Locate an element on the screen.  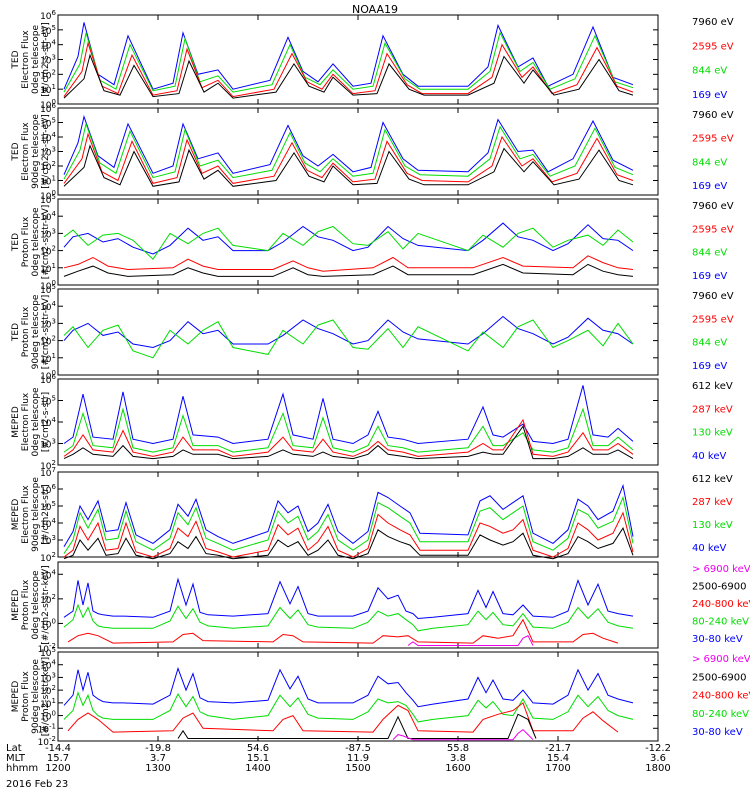
time-row-value: -87.5 is located at coordinates (358, 748).